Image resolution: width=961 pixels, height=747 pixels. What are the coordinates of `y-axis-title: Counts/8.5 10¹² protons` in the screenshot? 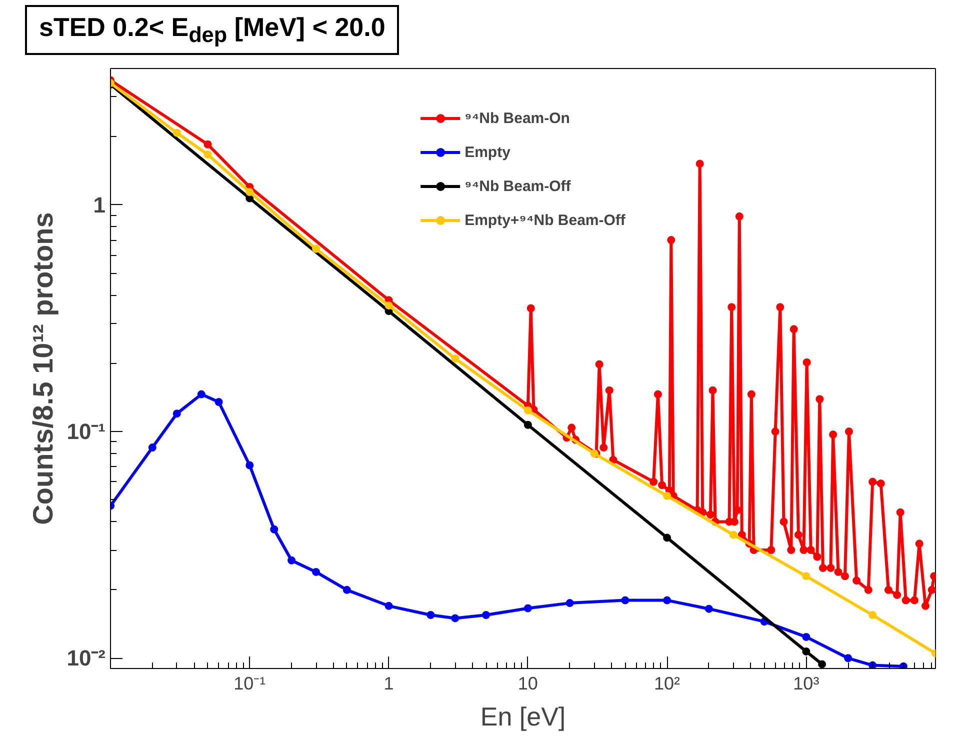 It's located at (43, 368).